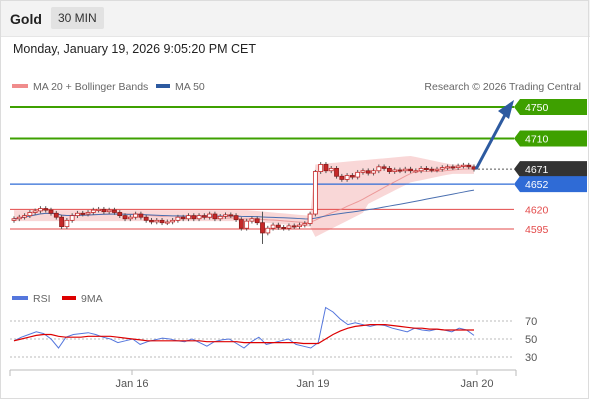 The width and height of the screenshot is (590, 400). I want to click on forecast-arrow, so click(494, 135).